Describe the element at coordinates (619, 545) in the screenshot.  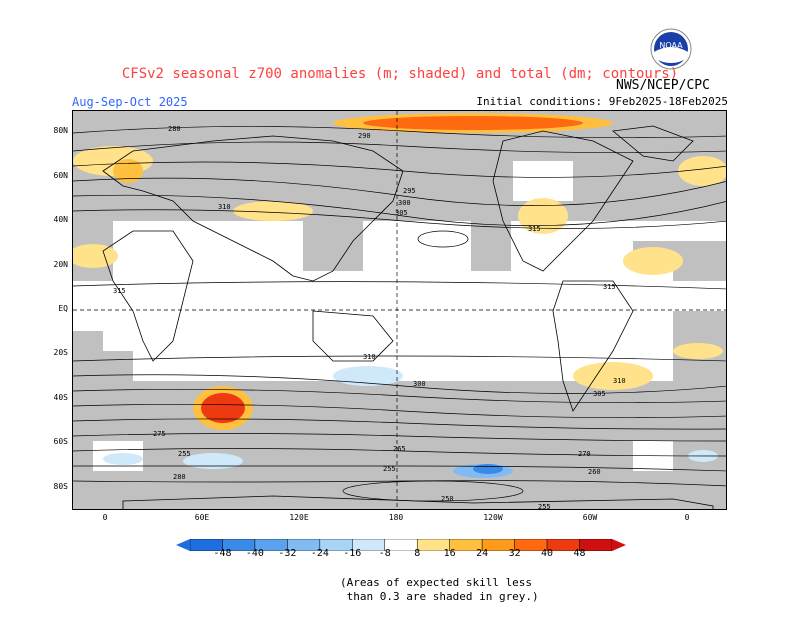
I see `colorbar-high-arrow` at that location.